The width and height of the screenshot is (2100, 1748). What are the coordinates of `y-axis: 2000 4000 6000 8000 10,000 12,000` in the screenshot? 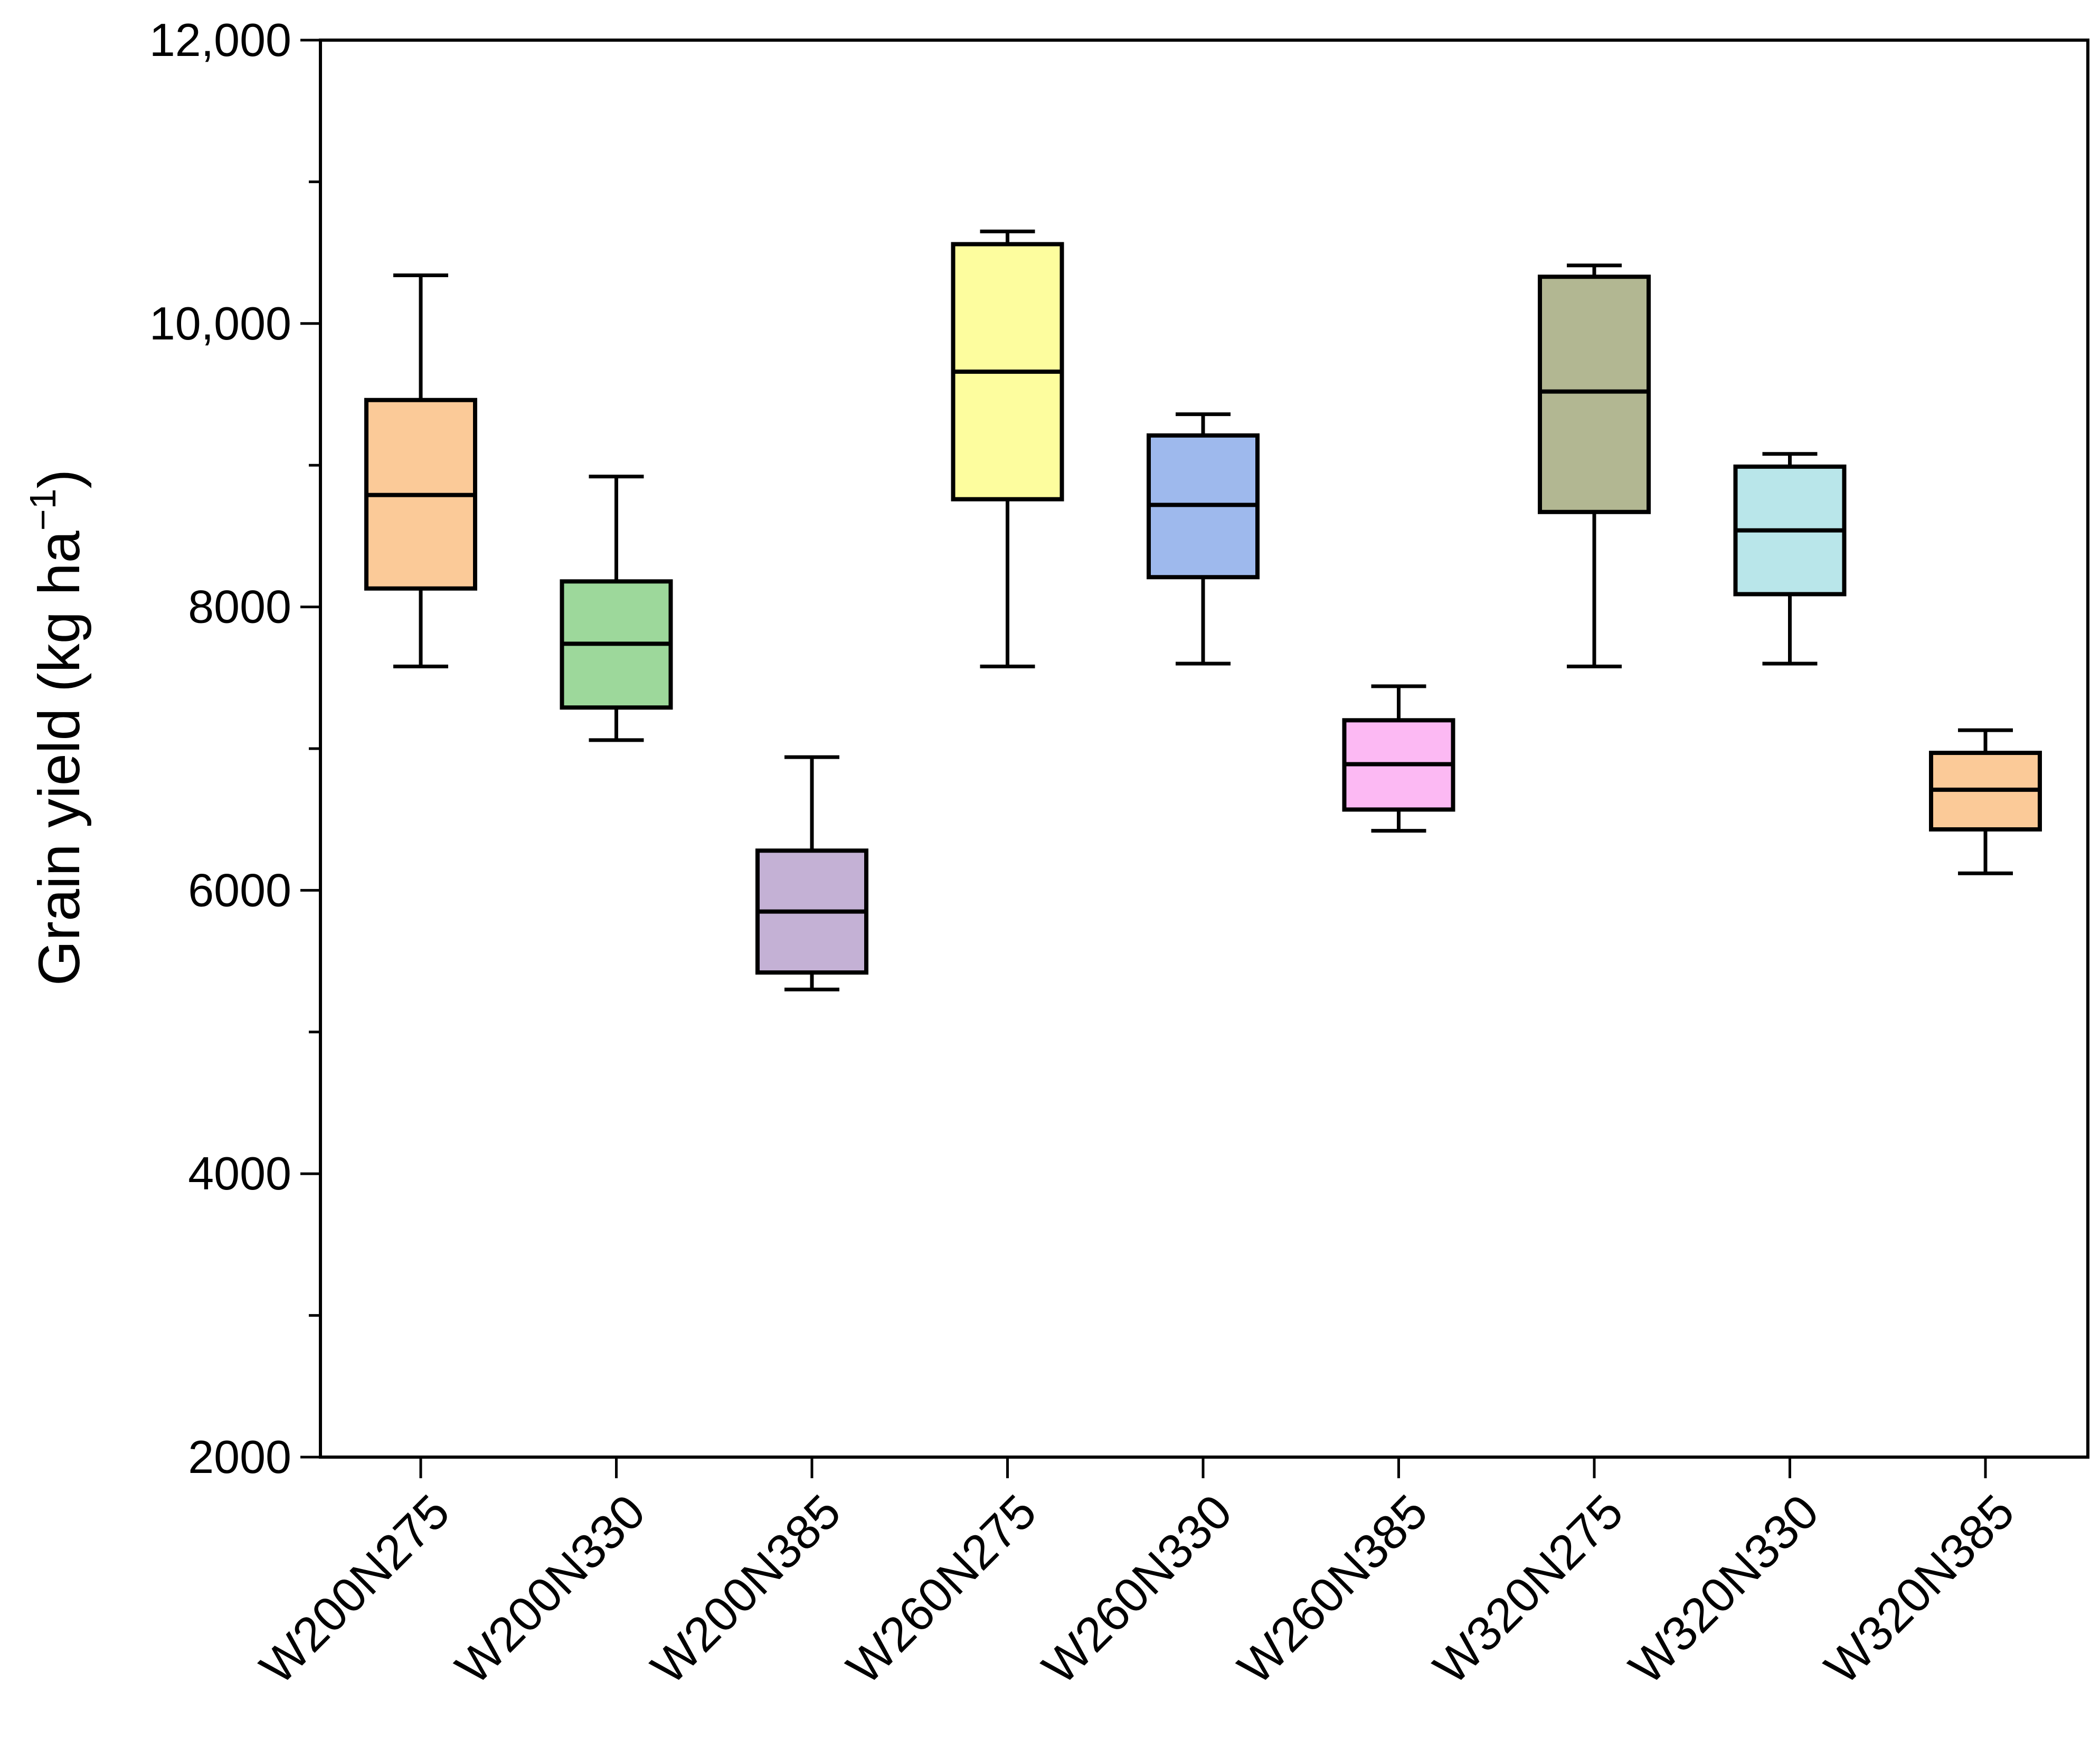 It's located at (235, 749).